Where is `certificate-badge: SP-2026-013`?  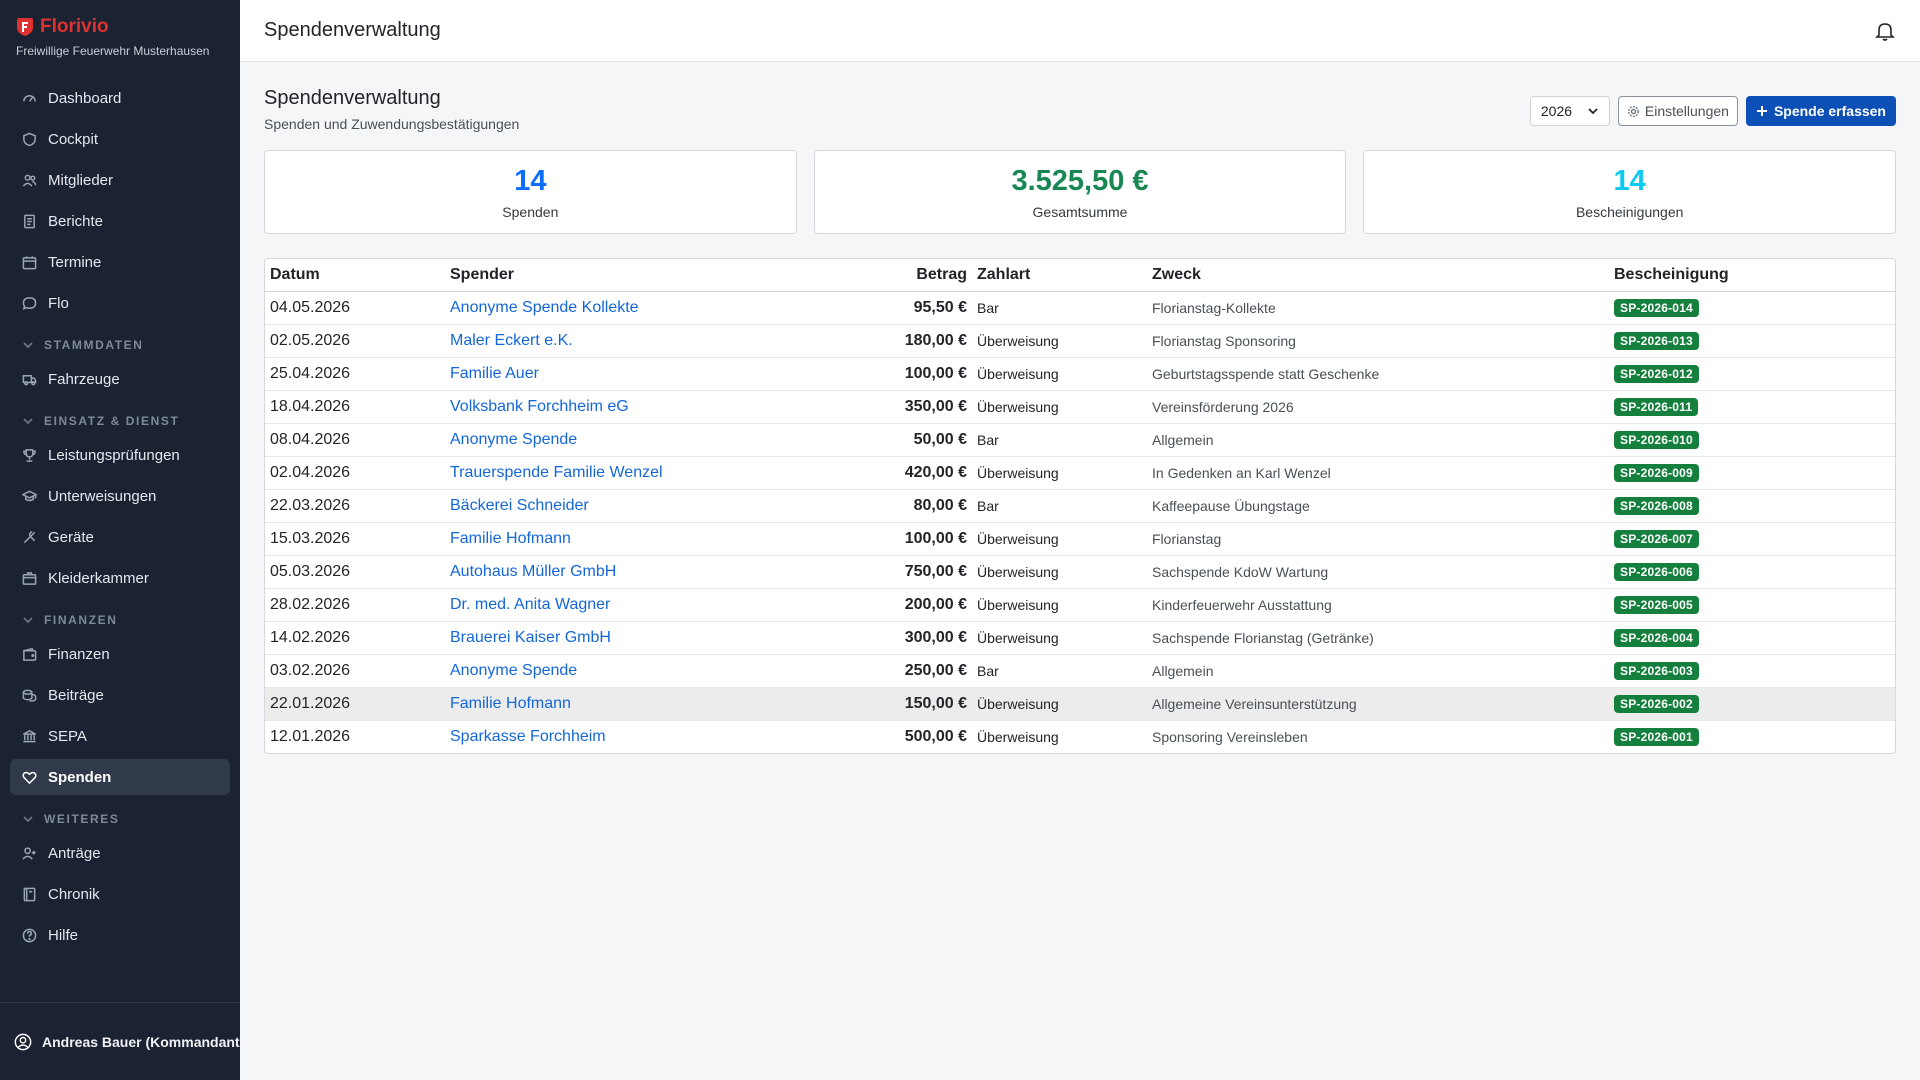 certificate-badge: SP-2026-013 is located at coordinates (1656, 340).